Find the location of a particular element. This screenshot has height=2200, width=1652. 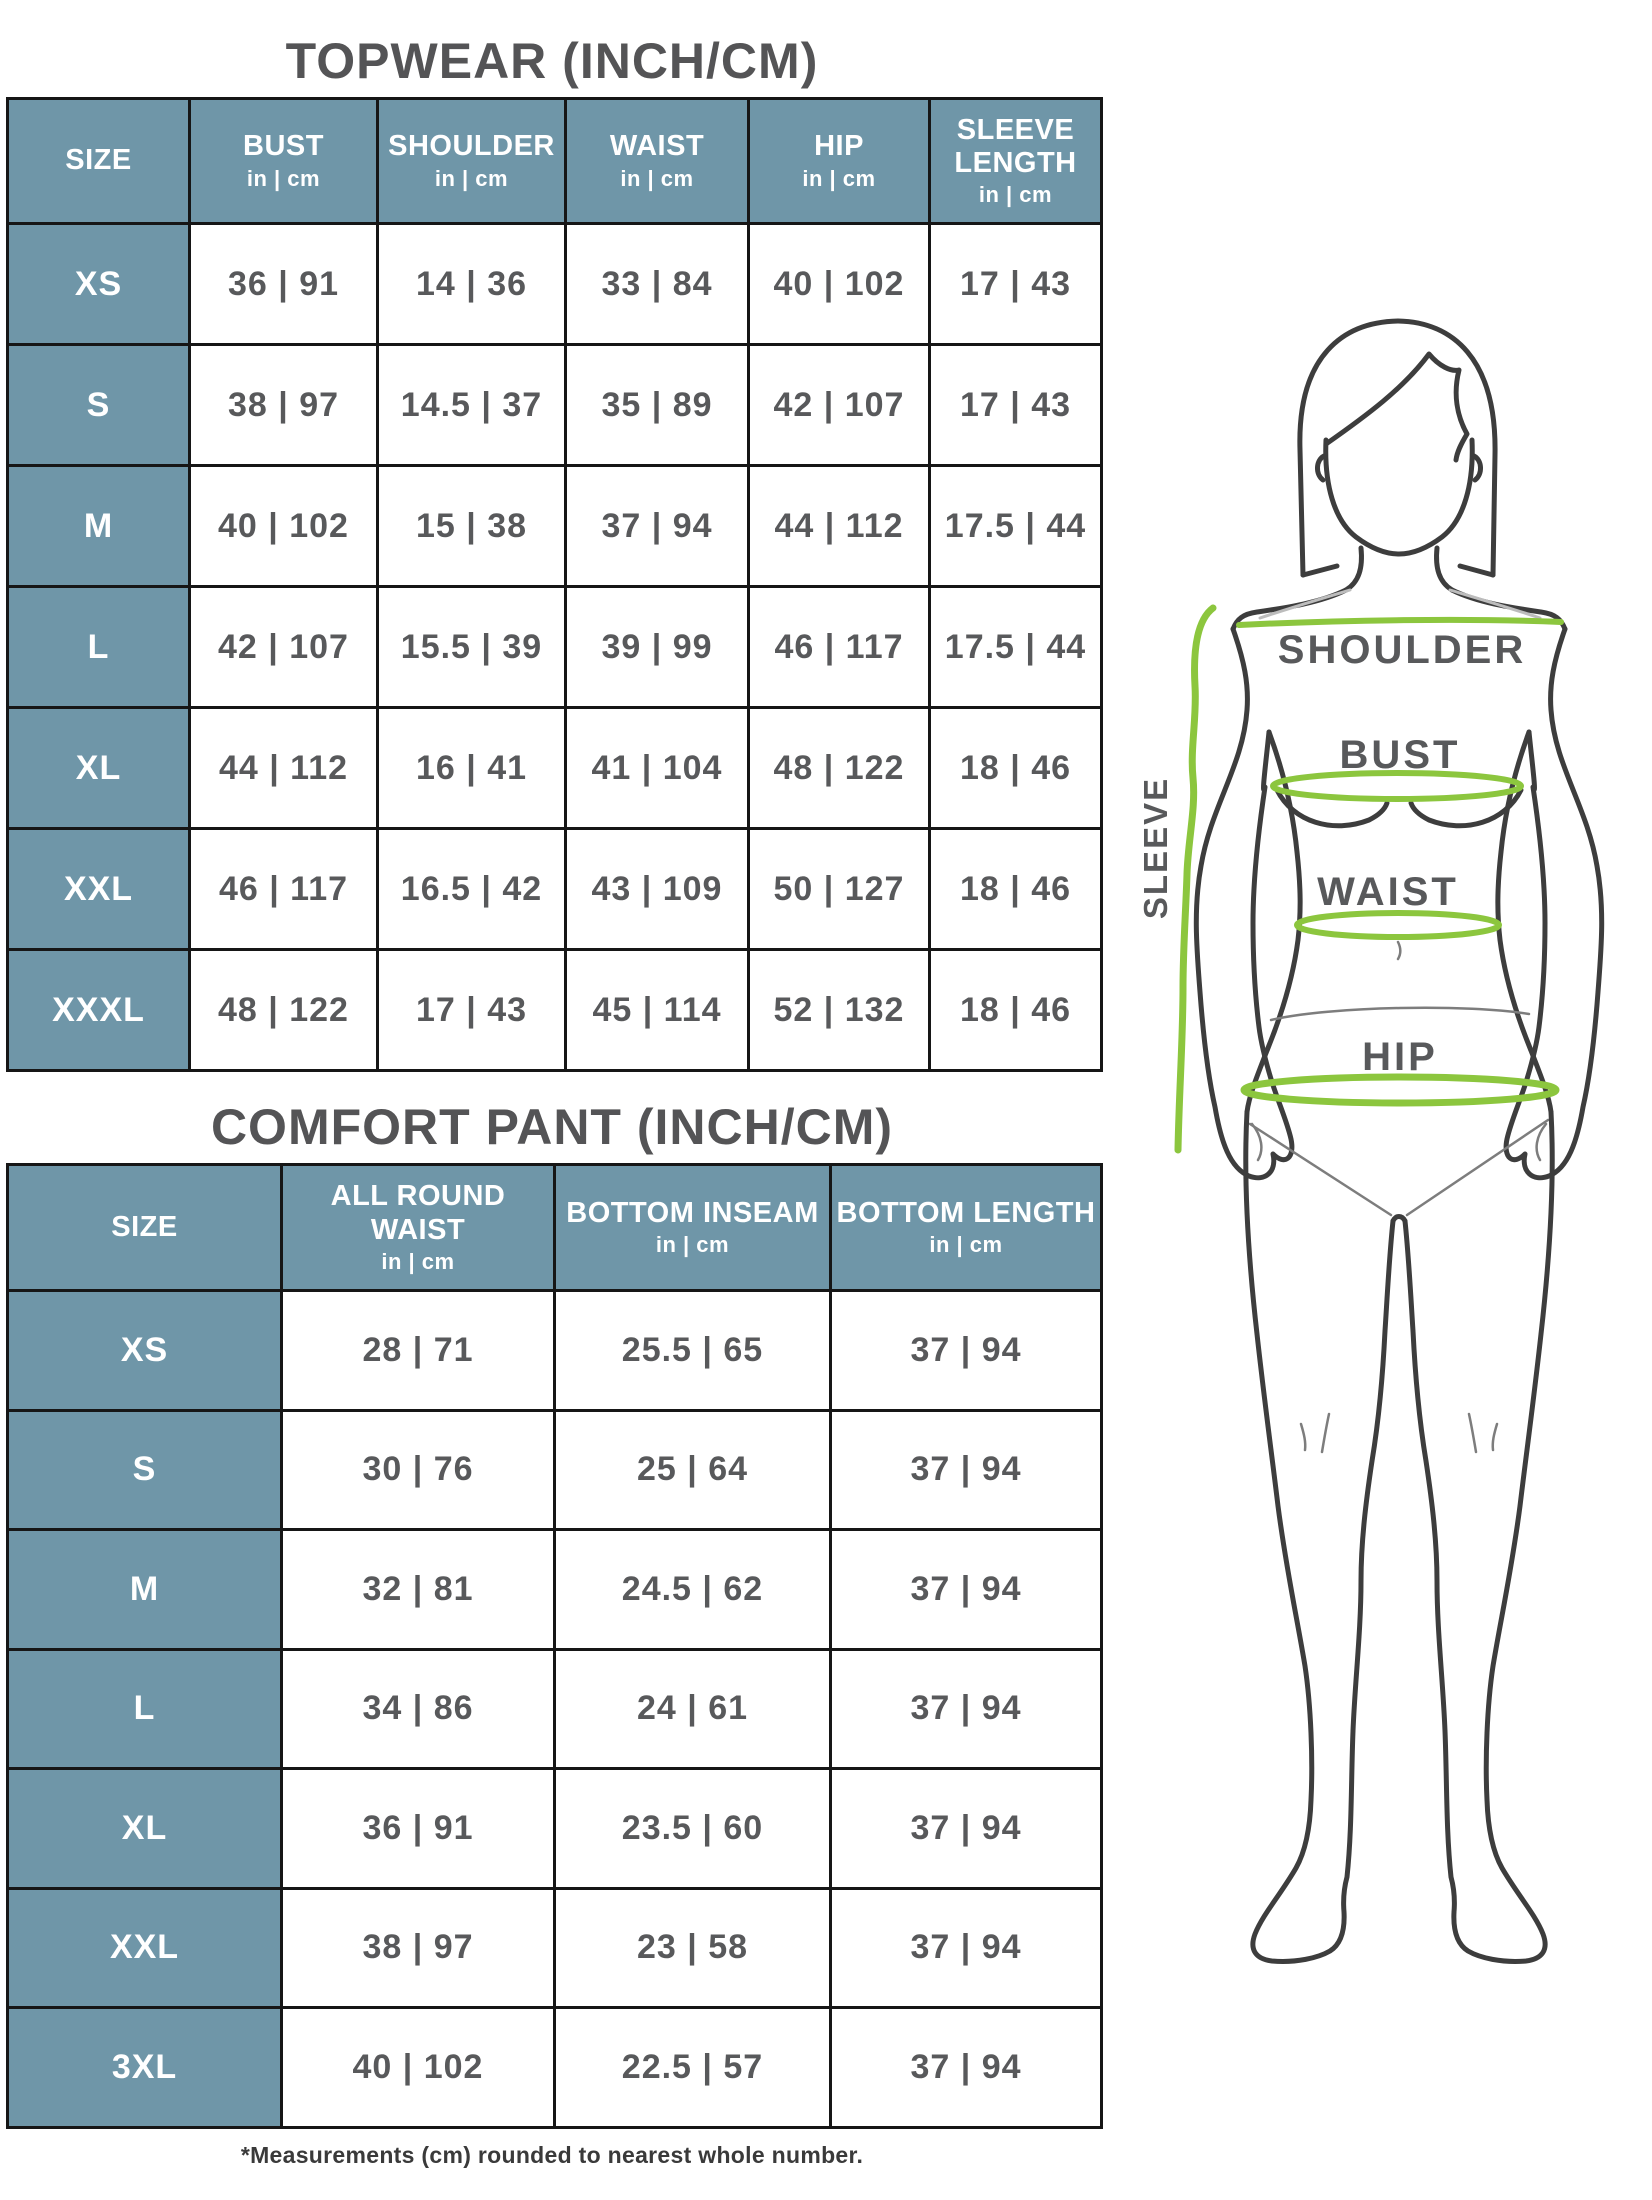

size-cell: XS is located at coordinates (98, 284).